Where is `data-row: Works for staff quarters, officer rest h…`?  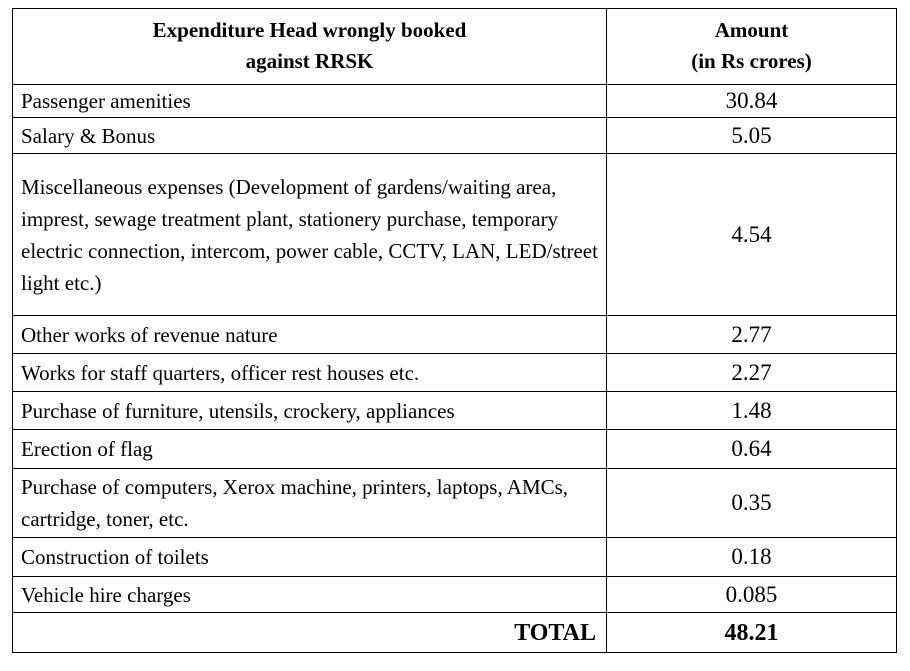
data-row: Works for staff quarters, officer rest h… is located at coordinates (454, 372).